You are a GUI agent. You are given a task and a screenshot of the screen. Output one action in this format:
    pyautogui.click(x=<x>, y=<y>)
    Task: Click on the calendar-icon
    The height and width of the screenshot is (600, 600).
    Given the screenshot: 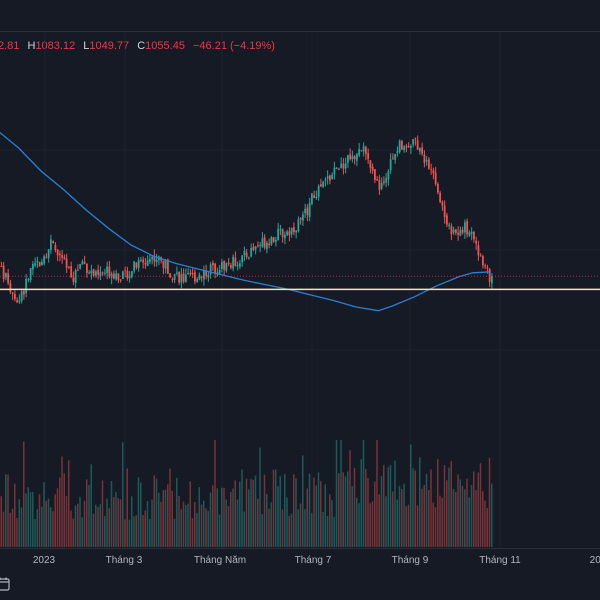 What is the action you would take?
    pyautogui.click(x=5, y=584)
    